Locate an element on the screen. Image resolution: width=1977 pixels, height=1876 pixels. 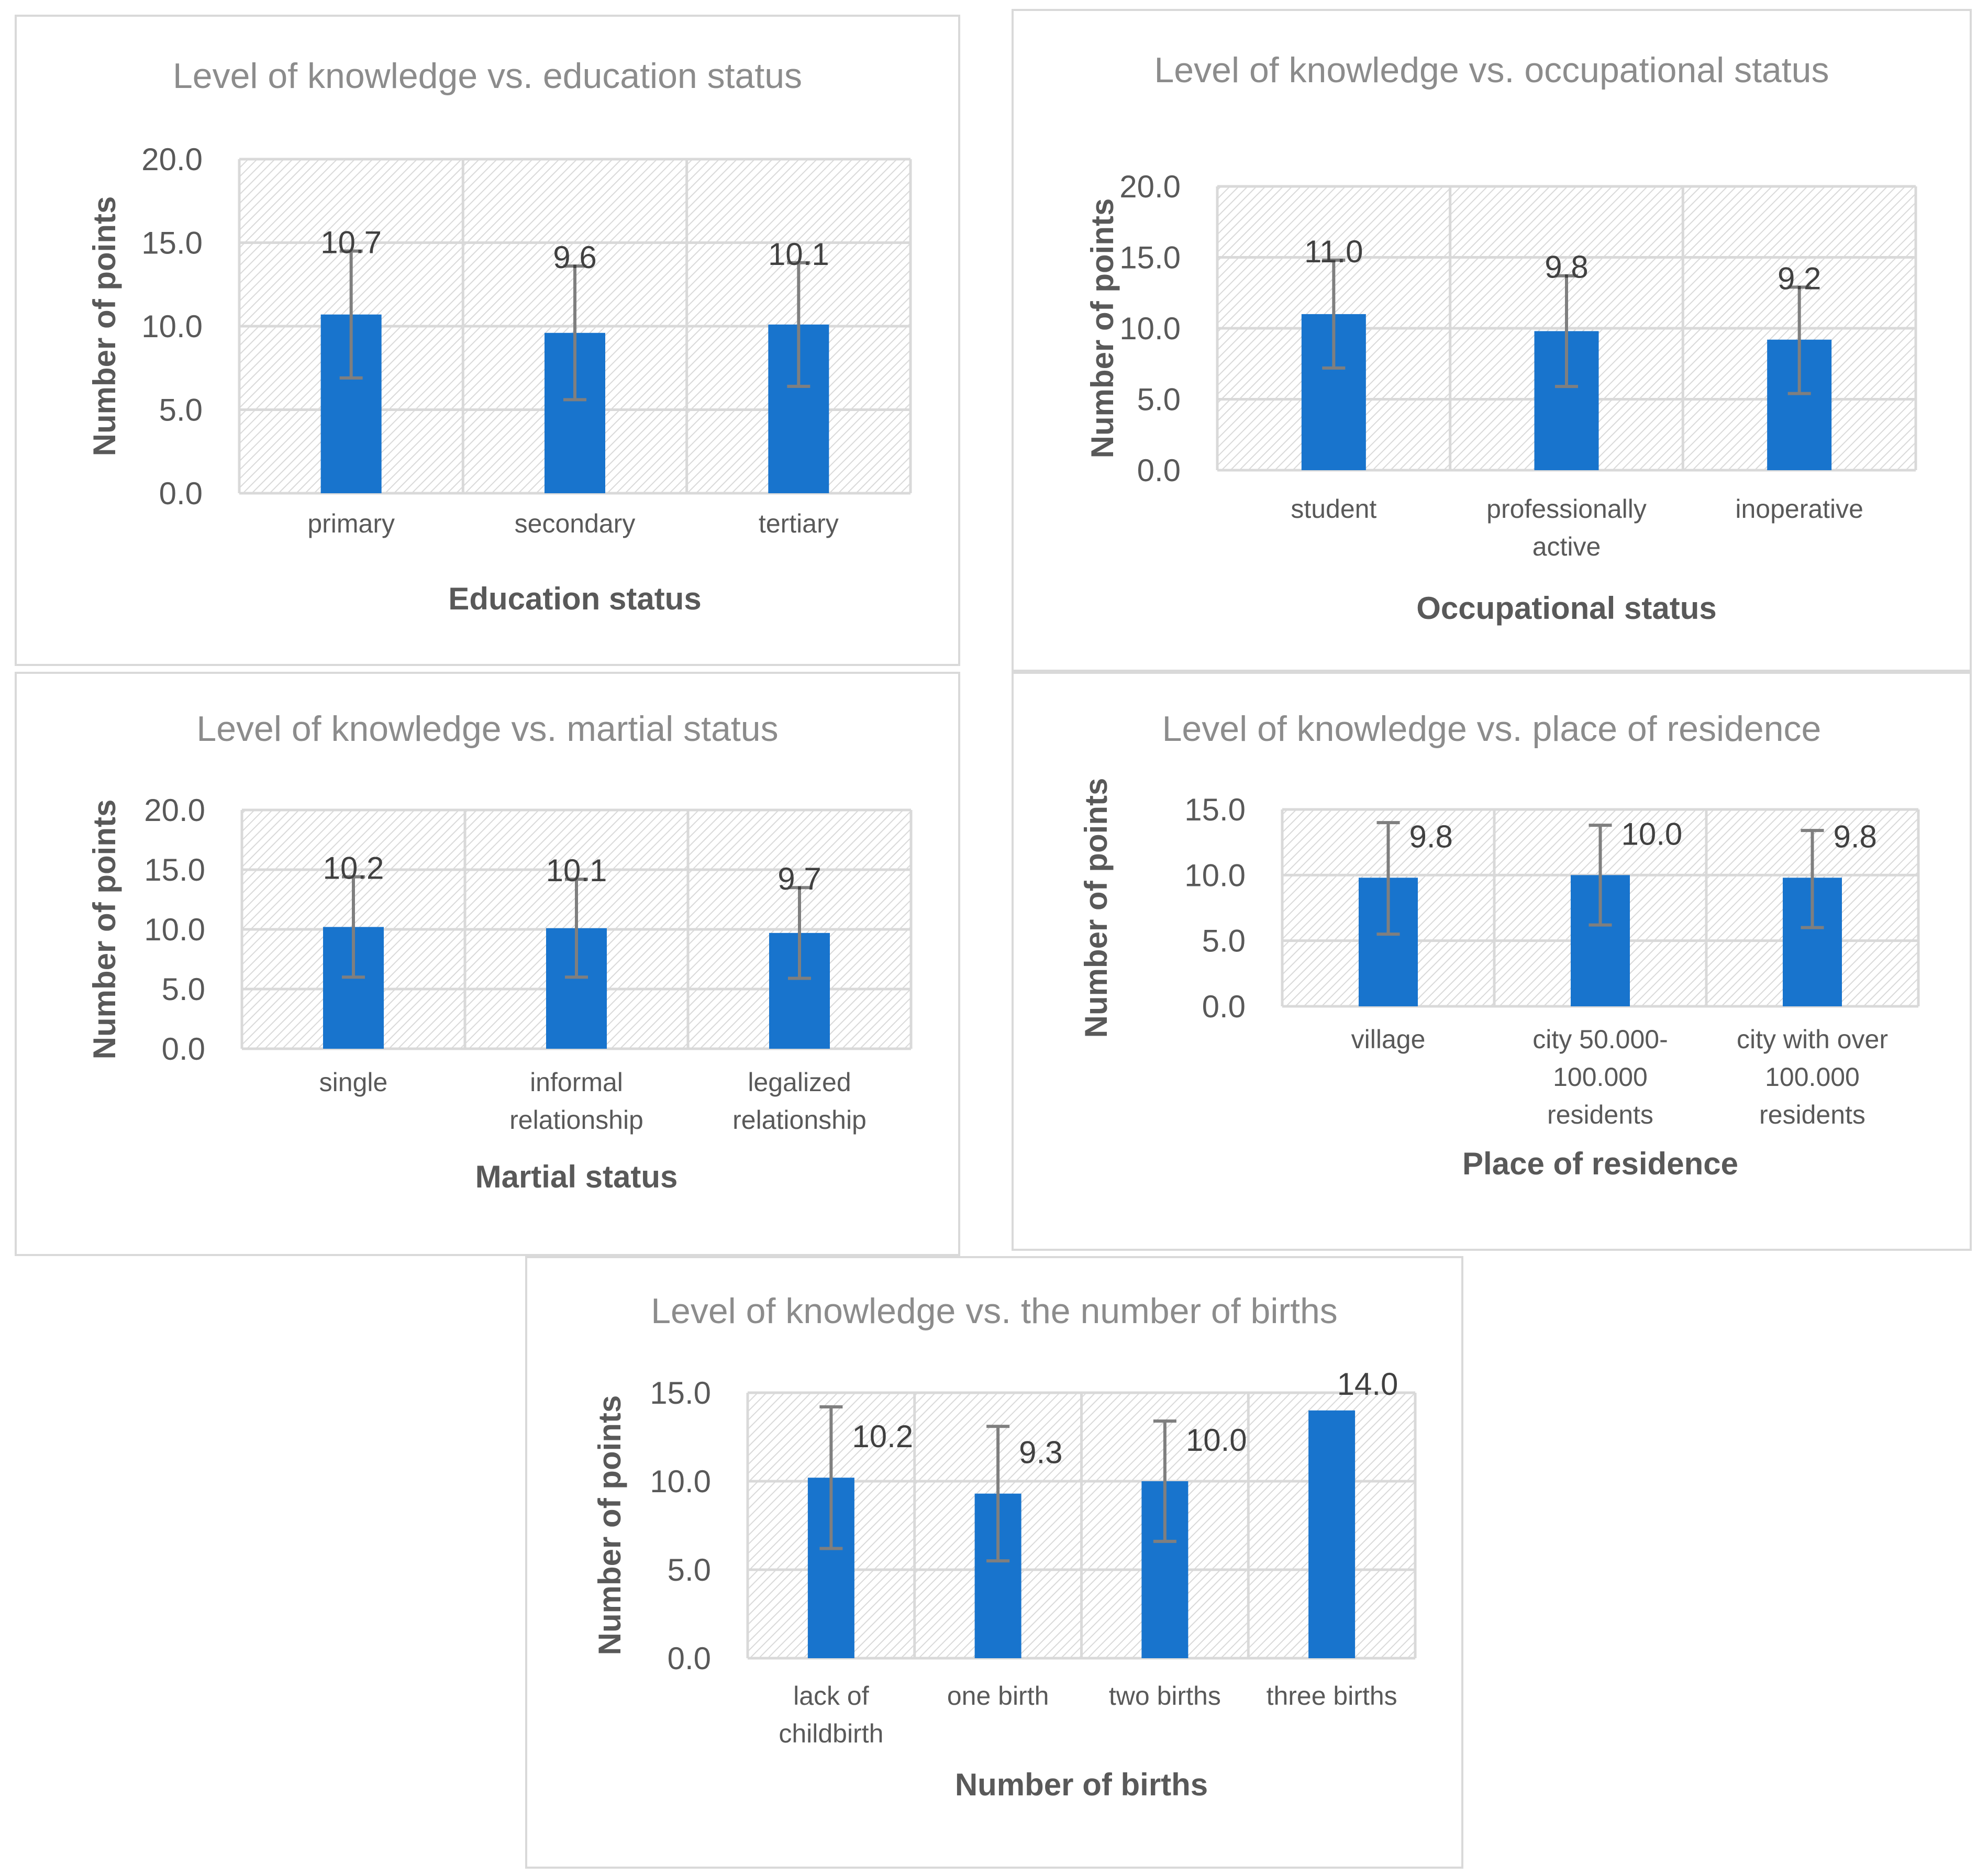
x-tick-label: one birth is located at coordinates (998, 1696).